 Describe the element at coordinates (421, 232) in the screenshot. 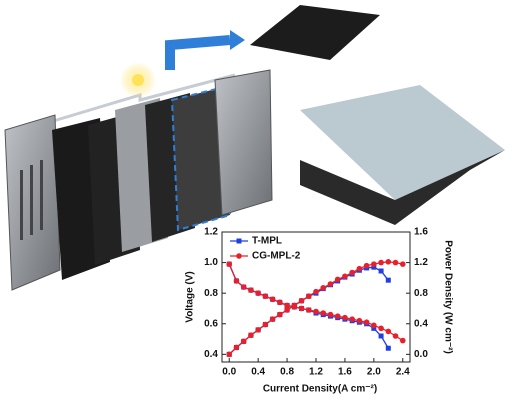

I see `y2-tick-label: 1.6` at that location.